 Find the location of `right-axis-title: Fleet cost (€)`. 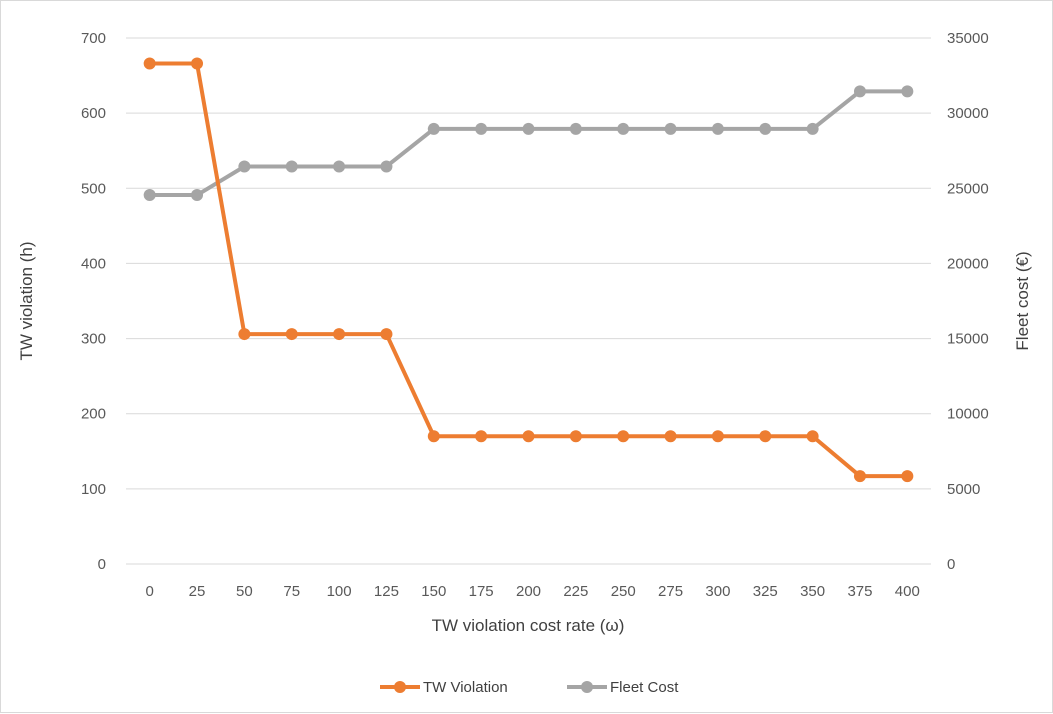

right-axis-title: Fleet cost (€) is located at coordinates (1022, 300).